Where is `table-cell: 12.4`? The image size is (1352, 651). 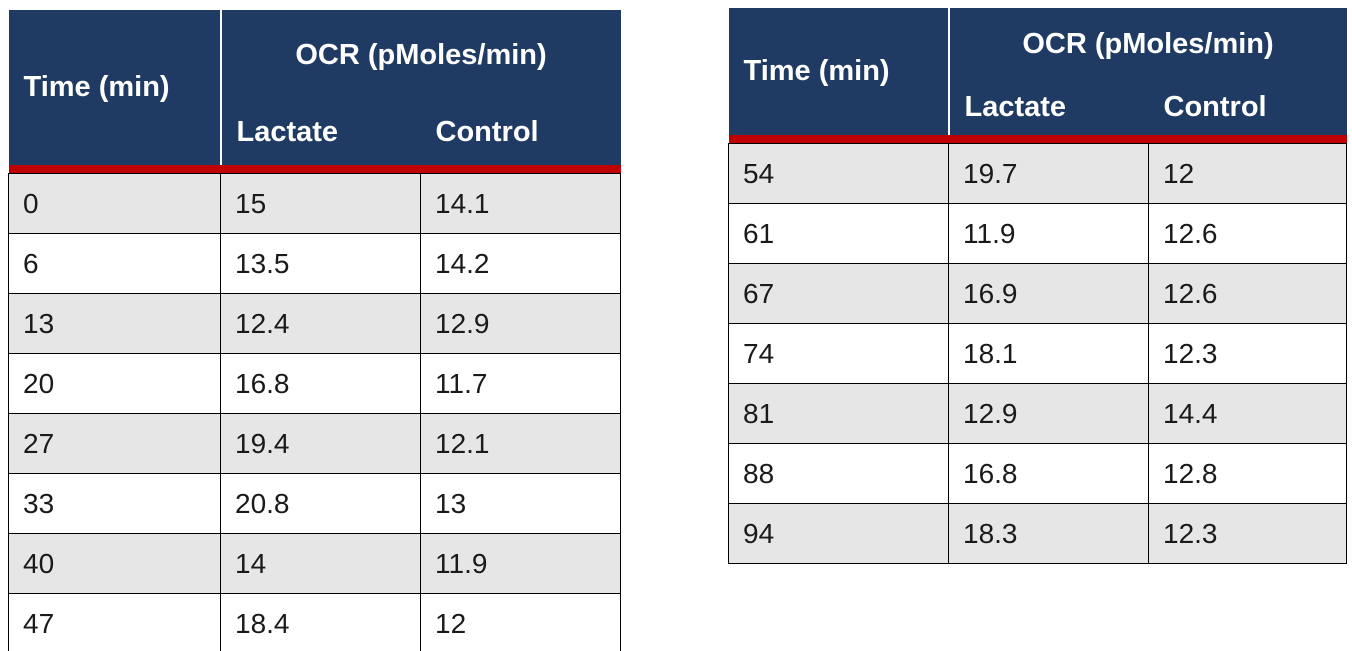 table-cell: 12.4 is located at coordinates (320, 323).